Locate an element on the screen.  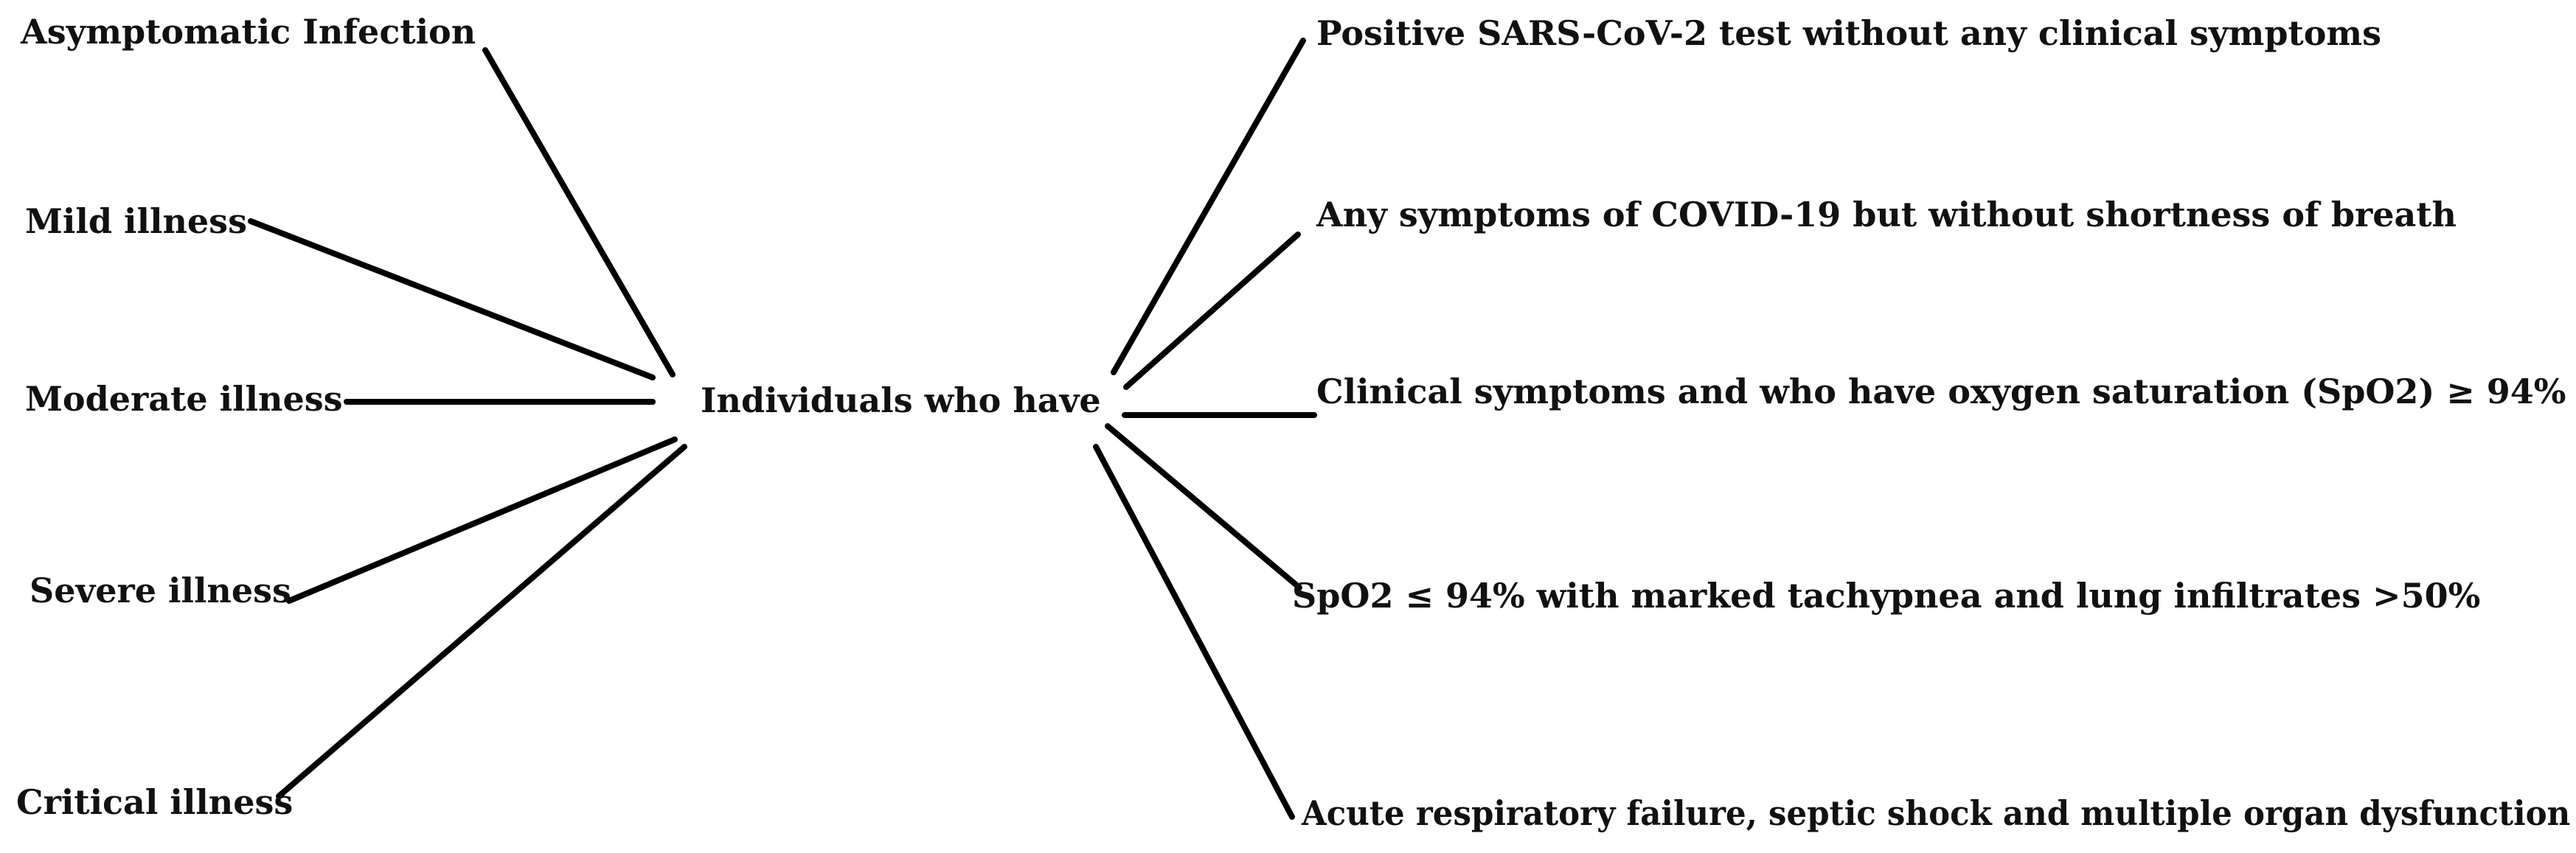
connector-any-symptoms is located at coordinates (1212, 310).